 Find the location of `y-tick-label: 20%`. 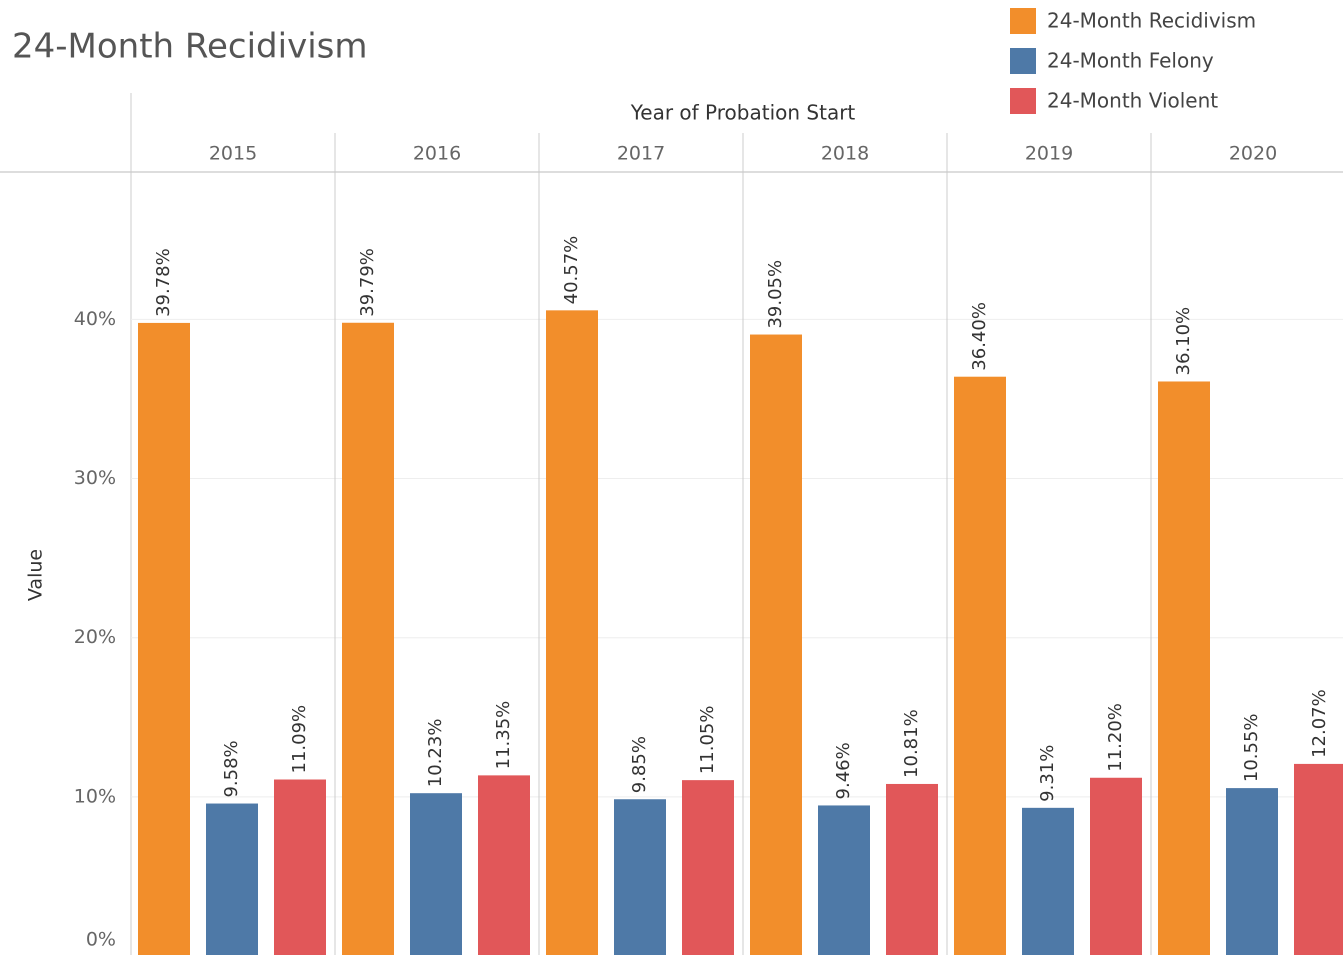

y-tick-label: 20% is located at coordinates (95, 637).